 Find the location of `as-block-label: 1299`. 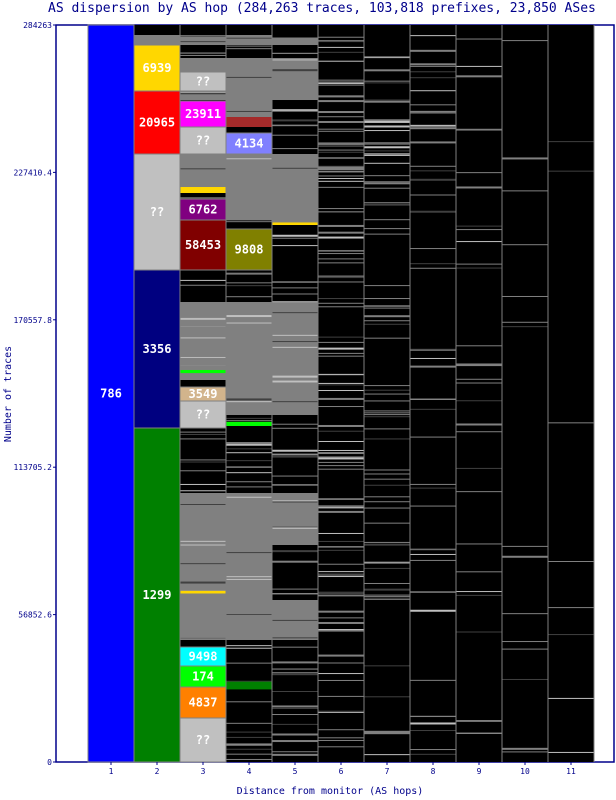

as-block-label: 1299 is located at coordinates (157, 595).